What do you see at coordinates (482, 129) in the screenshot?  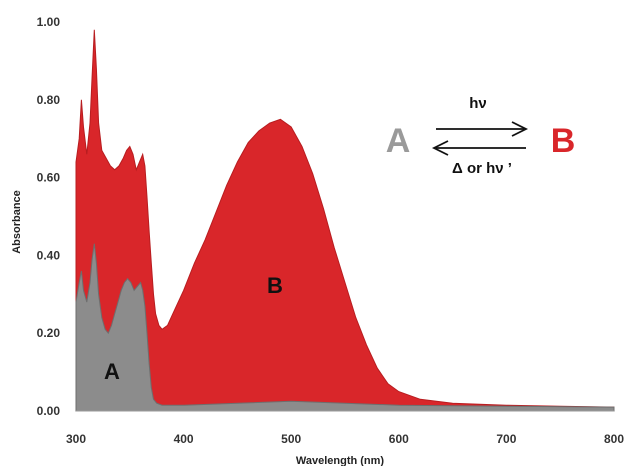 I see `forward-arrow` at bounding box center [482, 129].